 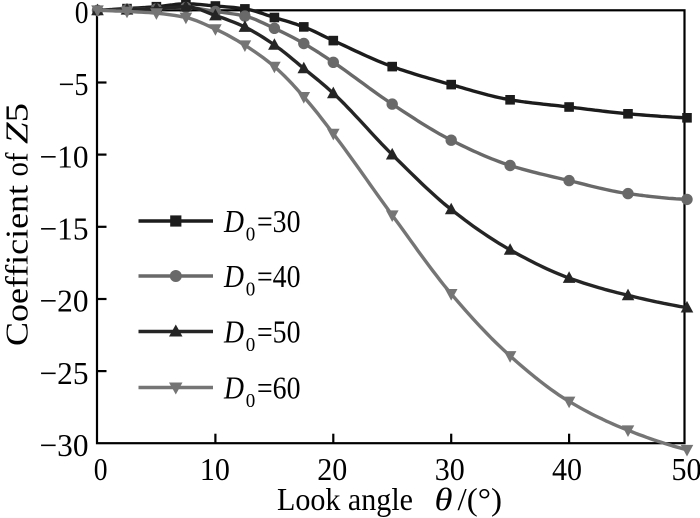 I want to click on svg-text: −5, so click(x=74, y=84).